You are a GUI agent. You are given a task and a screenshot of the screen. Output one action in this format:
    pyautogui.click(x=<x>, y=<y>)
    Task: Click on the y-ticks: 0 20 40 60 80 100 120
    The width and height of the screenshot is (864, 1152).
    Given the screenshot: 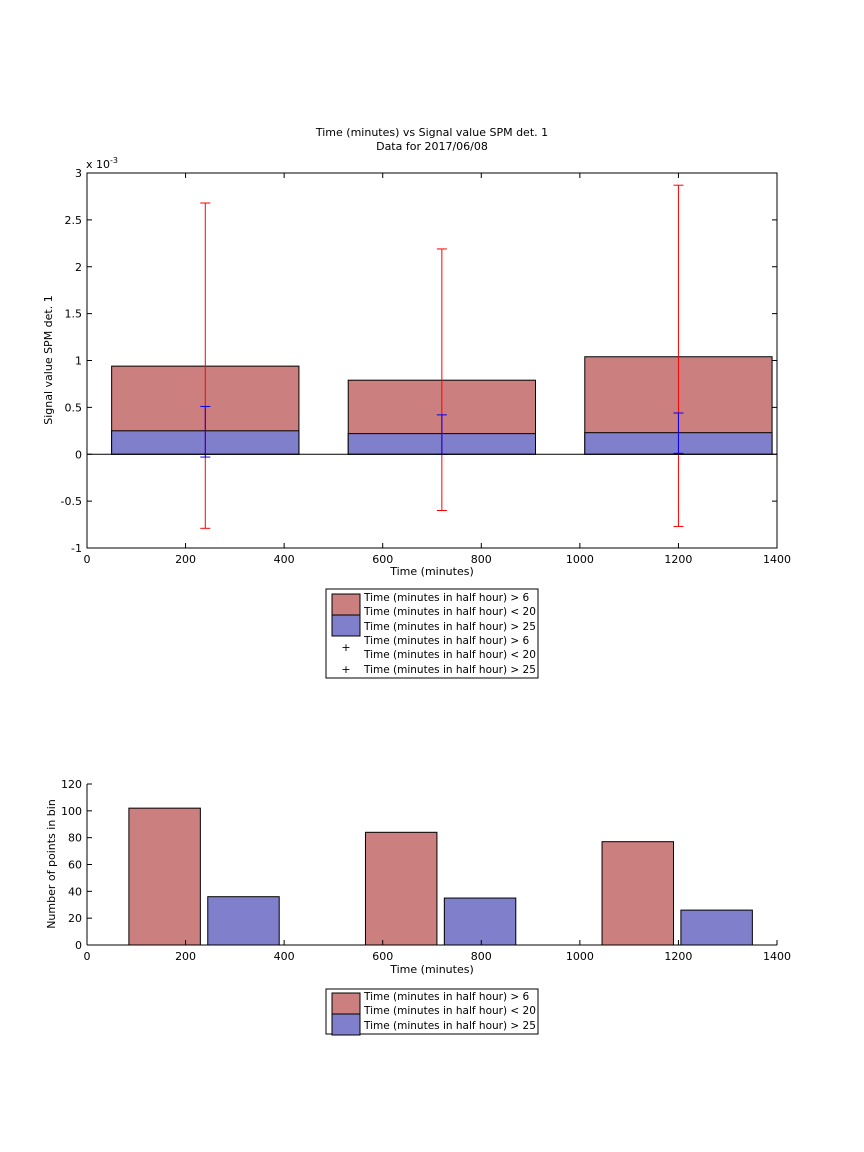 What is the action you would take?
    pyautogui.click(x=76, y=865)
    